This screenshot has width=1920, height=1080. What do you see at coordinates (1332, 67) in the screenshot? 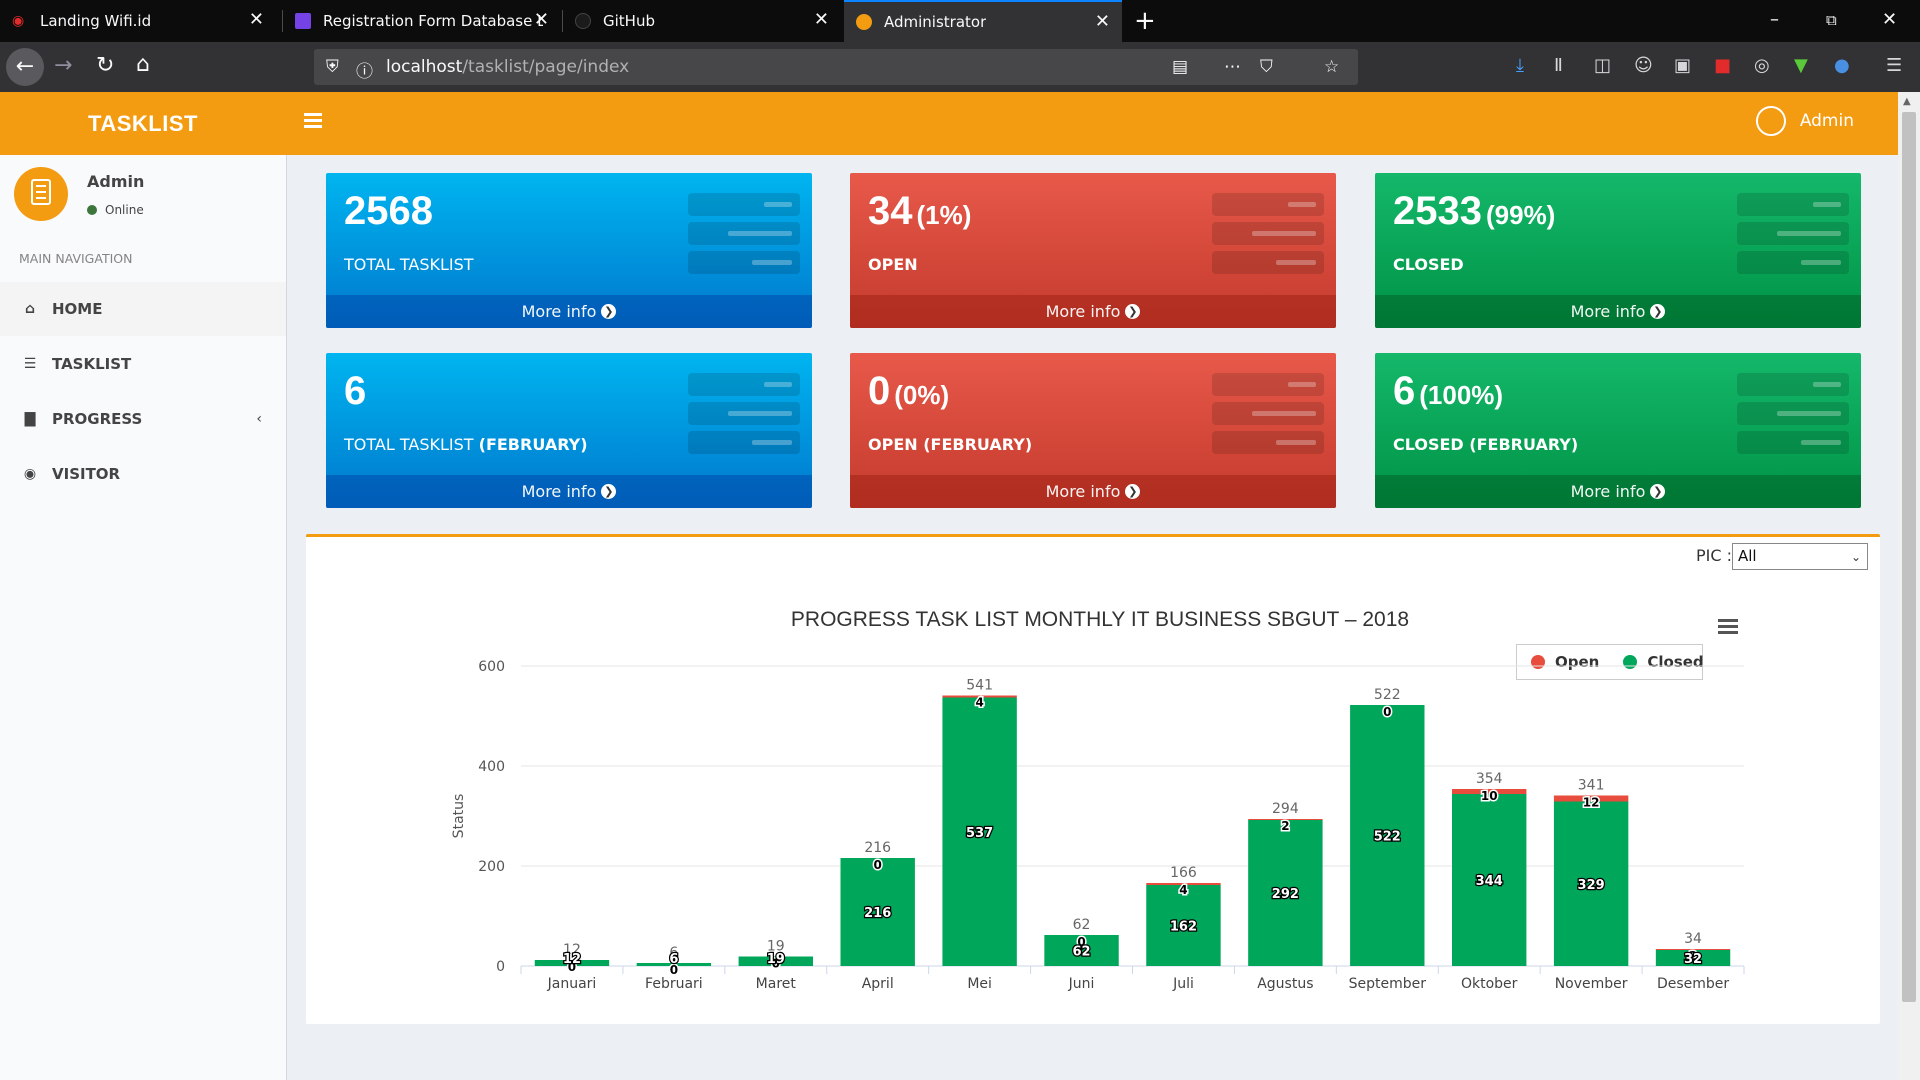
I see `bookmark-star-icon: ☆` at bounding box center [1332, 67].